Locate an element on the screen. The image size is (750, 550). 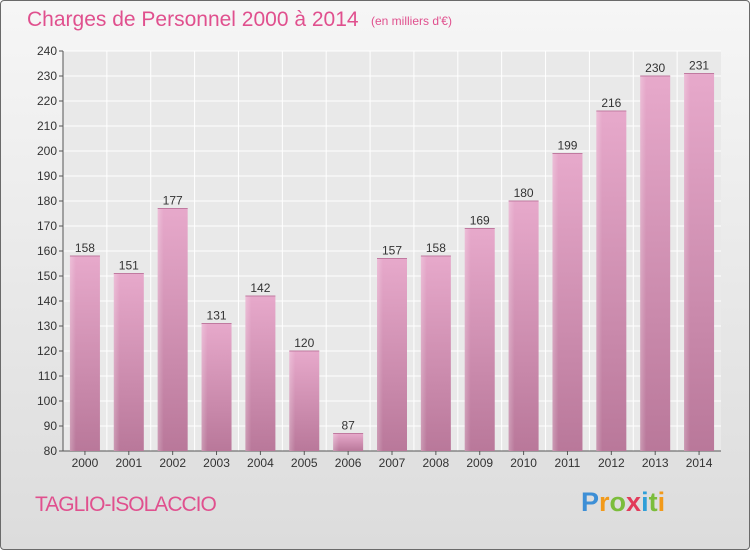
chart-subtitle: (en milliers d'€) is located at coordinates (411, 21).